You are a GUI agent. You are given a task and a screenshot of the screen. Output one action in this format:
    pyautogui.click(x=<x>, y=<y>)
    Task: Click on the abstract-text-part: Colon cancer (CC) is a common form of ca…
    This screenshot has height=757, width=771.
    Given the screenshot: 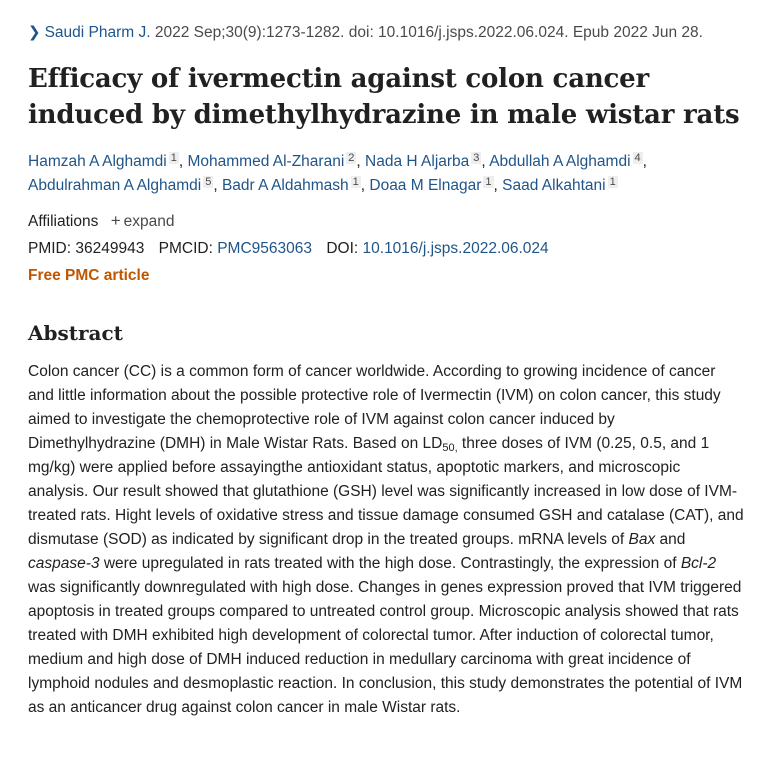 What is the action you would take?
    pyautogui.click(x=374, y=407)
    